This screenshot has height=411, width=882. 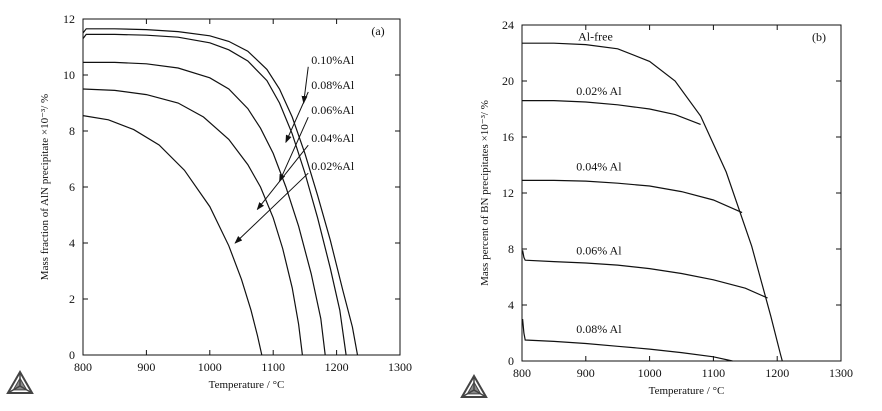 I want to click on series-line-0-08-al, so click(x=627, y=340).